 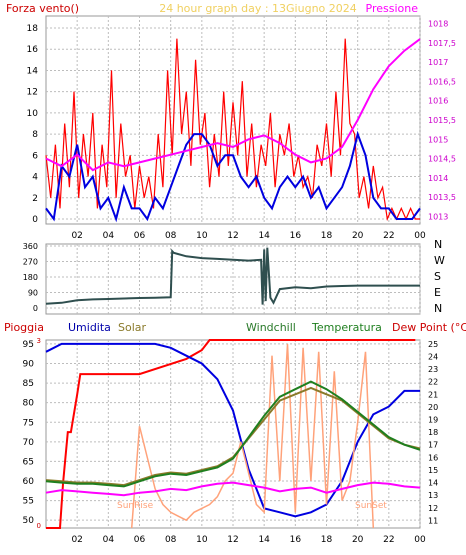 I want to click on temperature-tick-label: 17, so click(x=433, y=445).